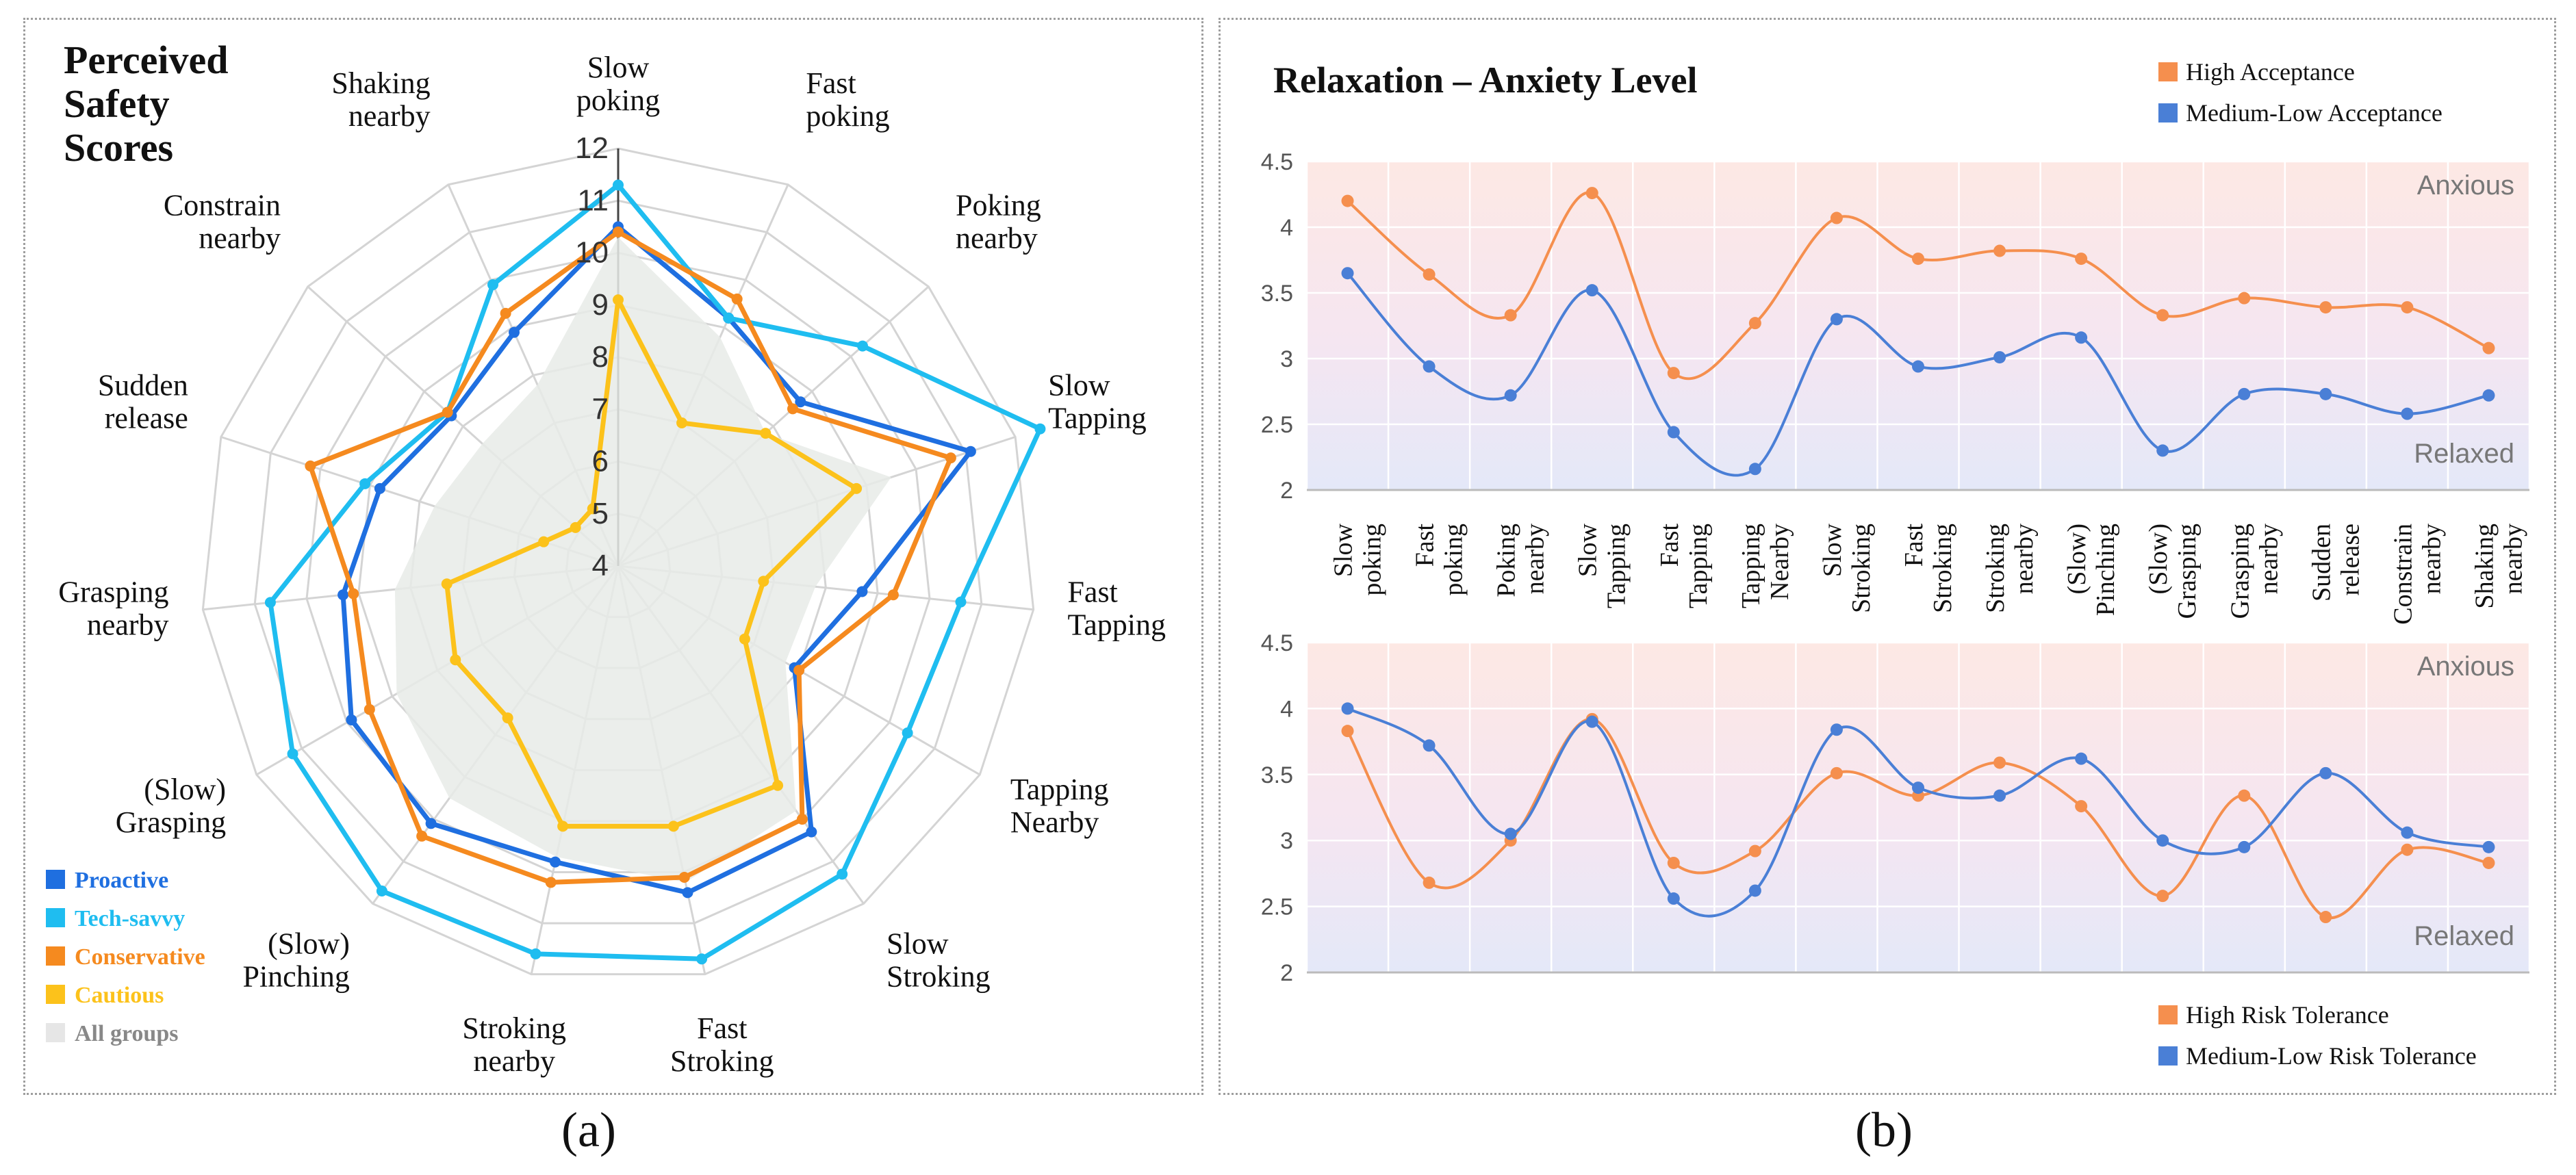 The width and height of the screenshot is (2576, 1175). What do you see at coordinates (222, 206) in the screenshot?
I see `radar-axis-label-line: Constrain` at bounding box center [222, 206].